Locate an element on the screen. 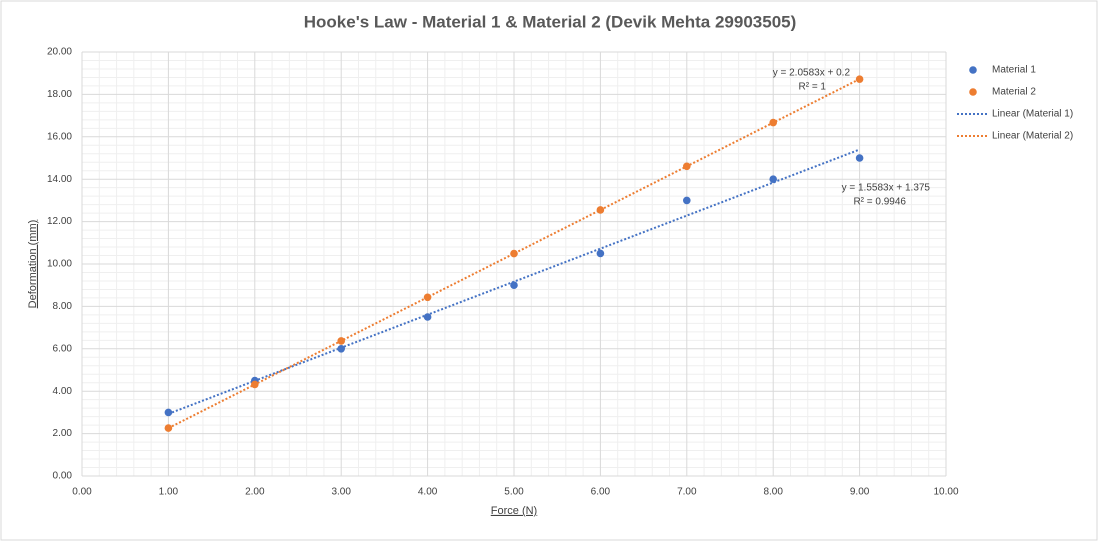 The height and width of the screenshot is (543, 1099). x-tick-label: 2.00 is located at coordinates (255, 492).